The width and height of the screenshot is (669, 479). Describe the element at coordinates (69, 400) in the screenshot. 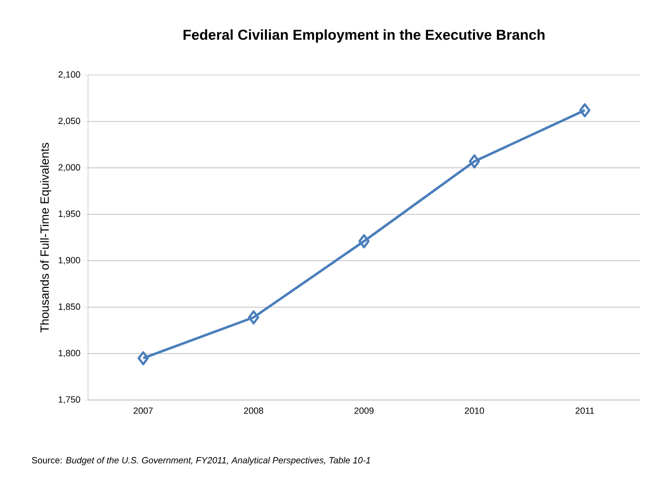

I see `y-tick-label: 1,750` at that location.